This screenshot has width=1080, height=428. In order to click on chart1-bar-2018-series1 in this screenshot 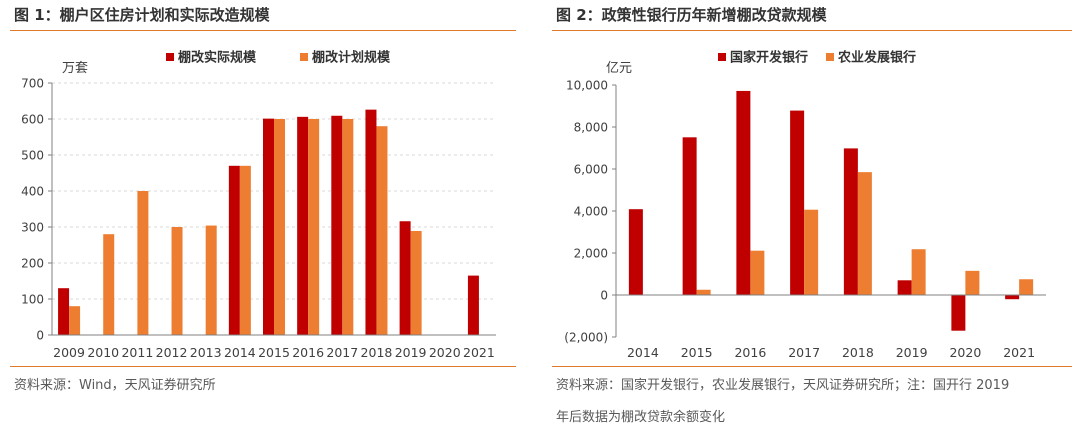, I will do `click(371, 222)`.